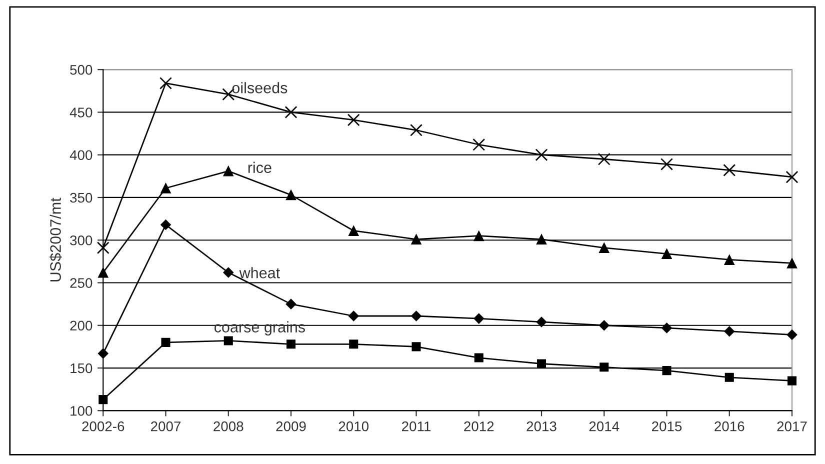 The width and height of the screenshot is (825, 464). Describe the element at coordinates (416, 426) in the screenshot. I see `x-tick-label: 2011` at that location.